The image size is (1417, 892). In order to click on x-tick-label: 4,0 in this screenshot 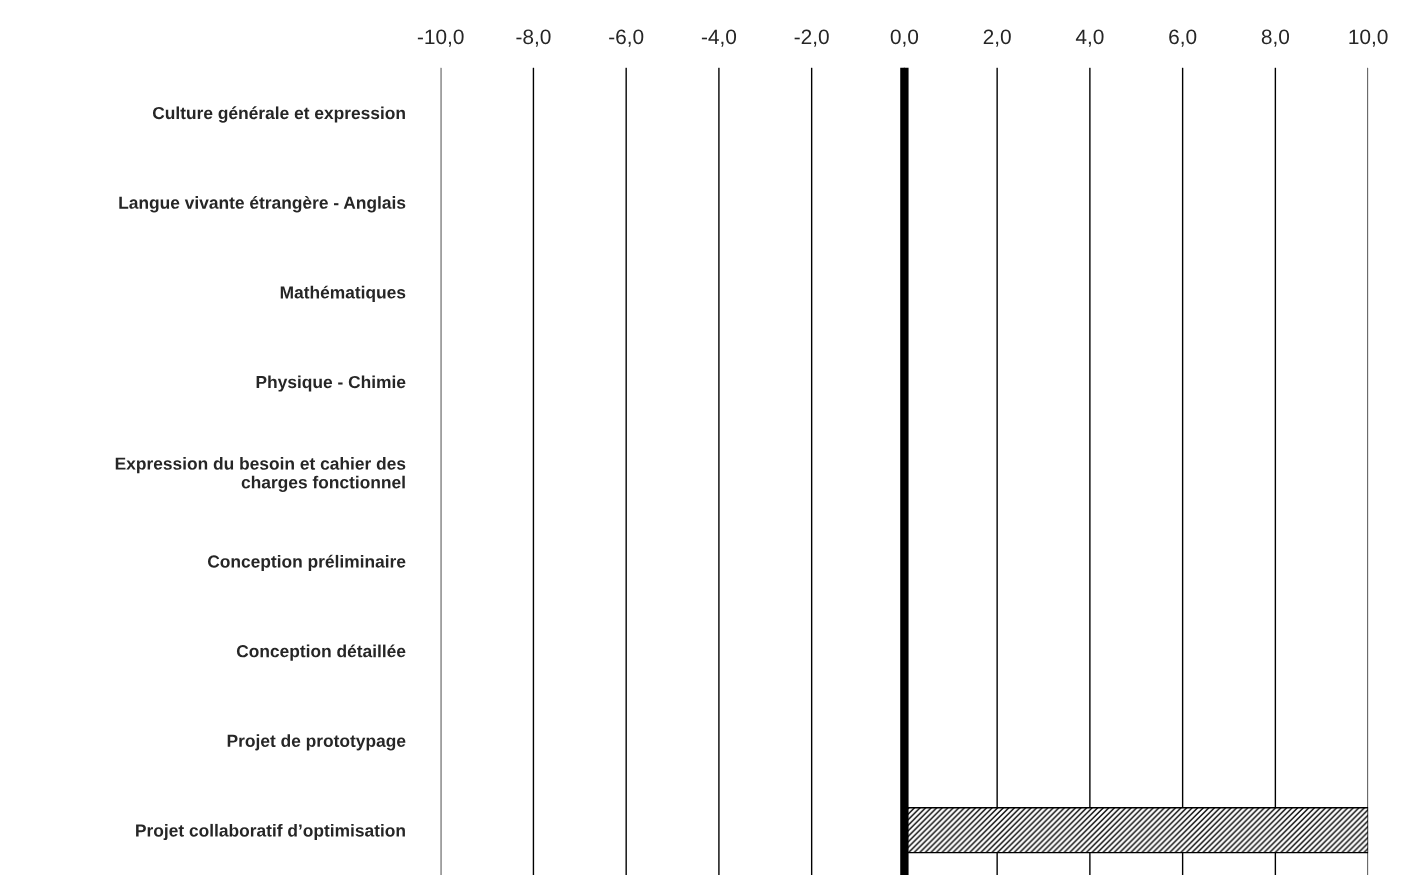, I will do `click(1089, 38)`.